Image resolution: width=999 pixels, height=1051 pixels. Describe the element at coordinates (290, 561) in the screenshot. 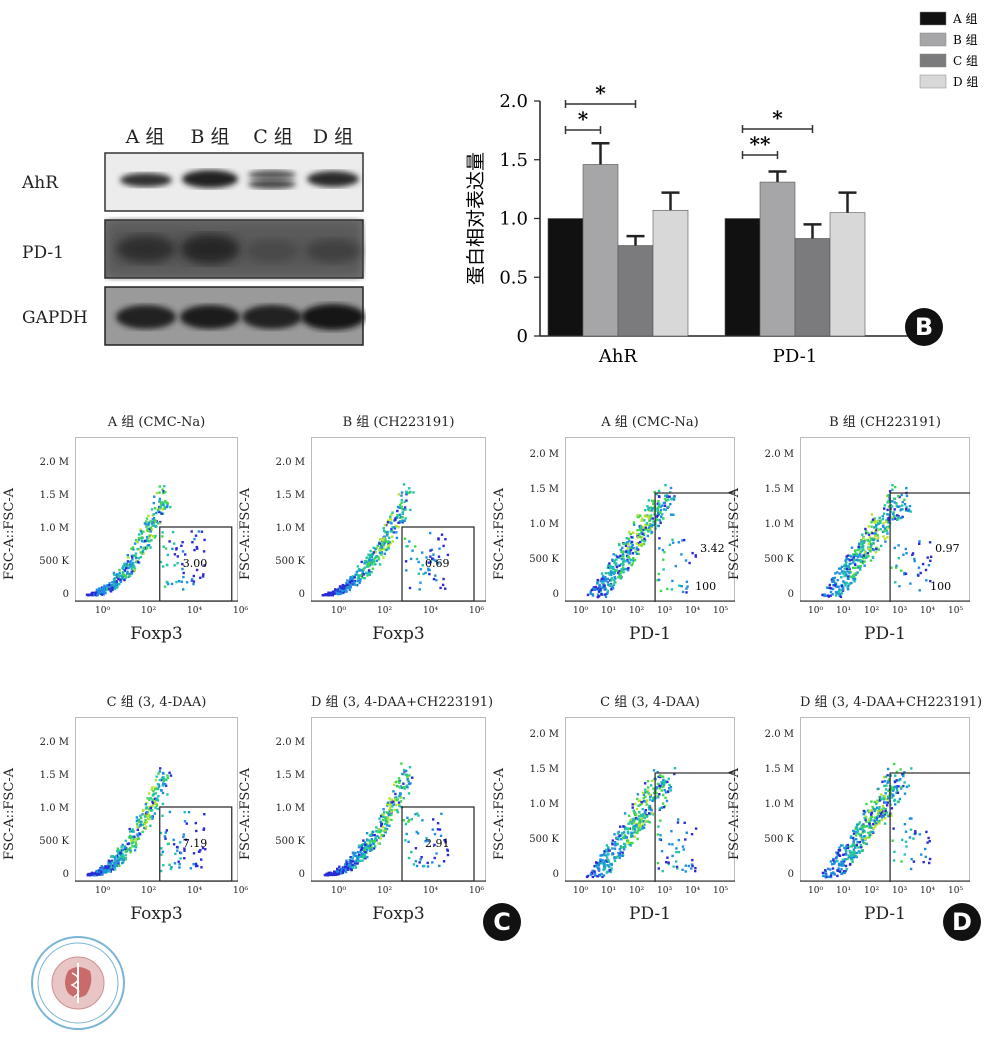

I see `flow-y-tick: 500 K` at that location.